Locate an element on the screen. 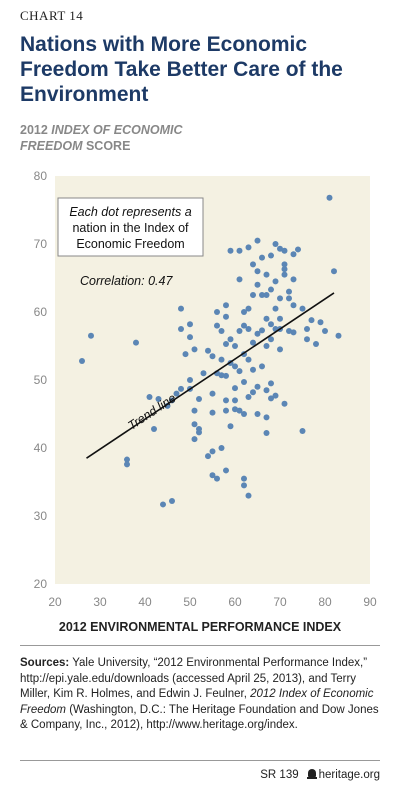 Image resolution: width=400 pixels, height=800 pixels. divider-bottom is located at coordinates (200, 760).